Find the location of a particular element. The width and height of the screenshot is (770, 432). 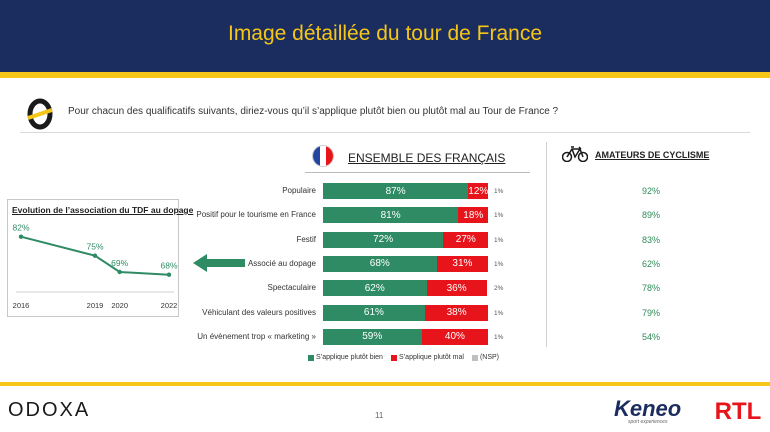

bar-good: 87% is located at coordinates (396, 191).